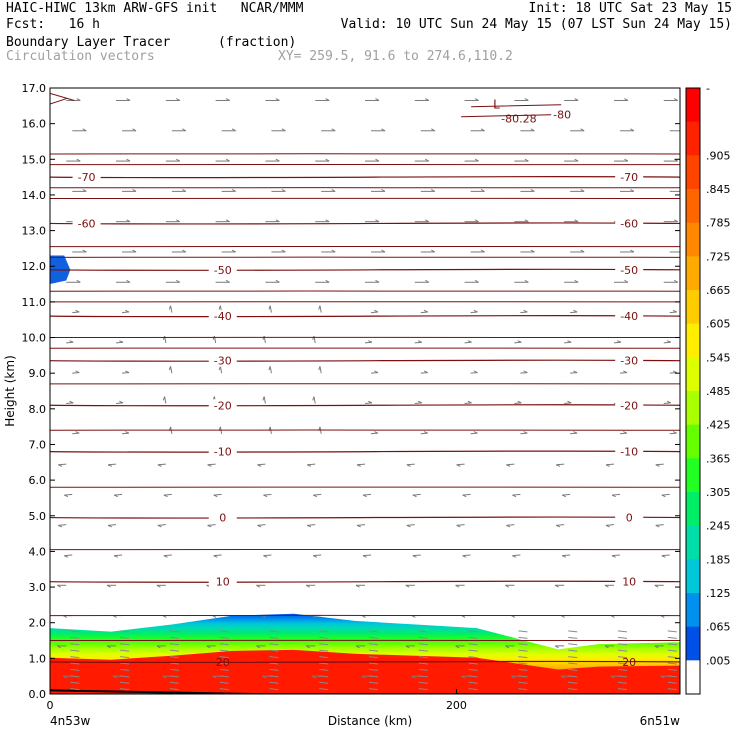  Describe the element at coordinates (718, 425) in the screenshot. I see `colorbar-label: .425` at that location.